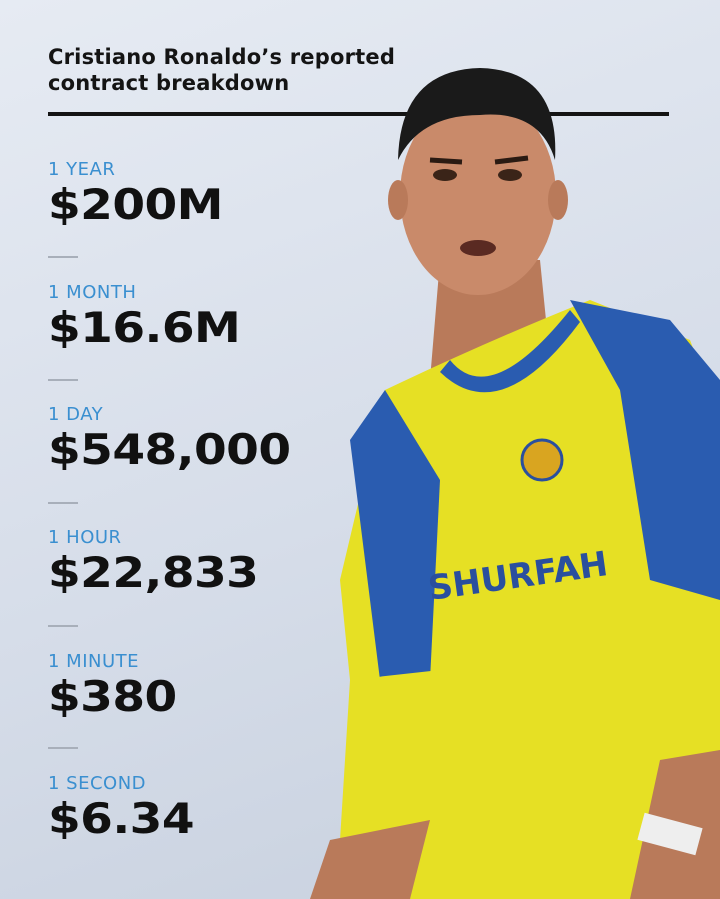 The image size is (720, 899). I want to click on period-label: 1 MONTH, so click(92, 292).